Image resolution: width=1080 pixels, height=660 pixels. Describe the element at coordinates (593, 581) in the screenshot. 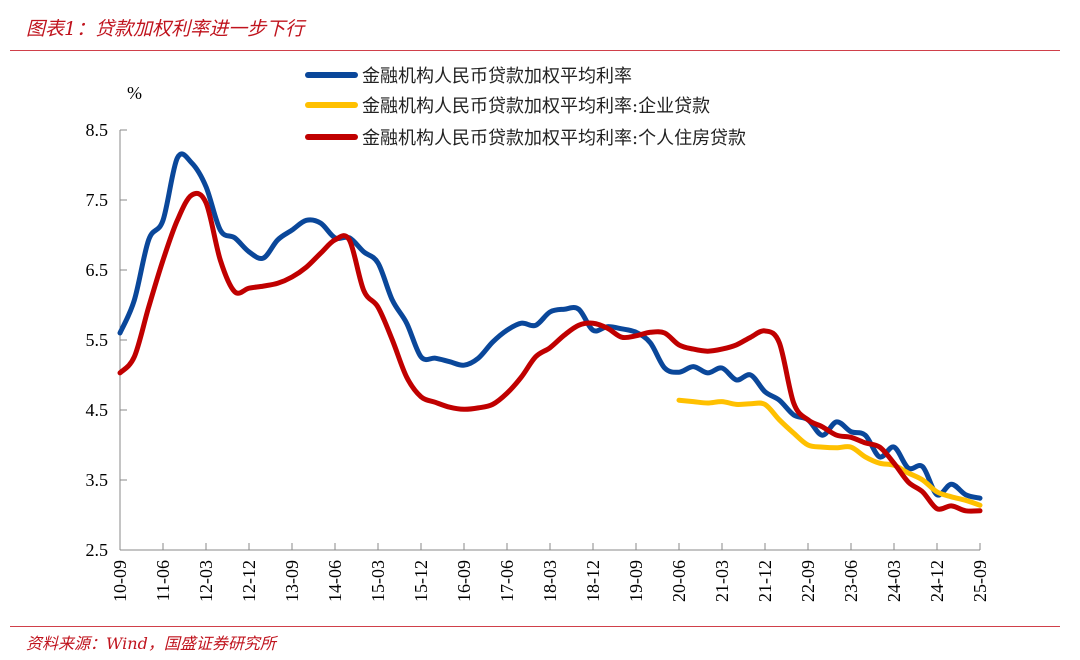

I see `x-tick-label: 18-12` at that location.